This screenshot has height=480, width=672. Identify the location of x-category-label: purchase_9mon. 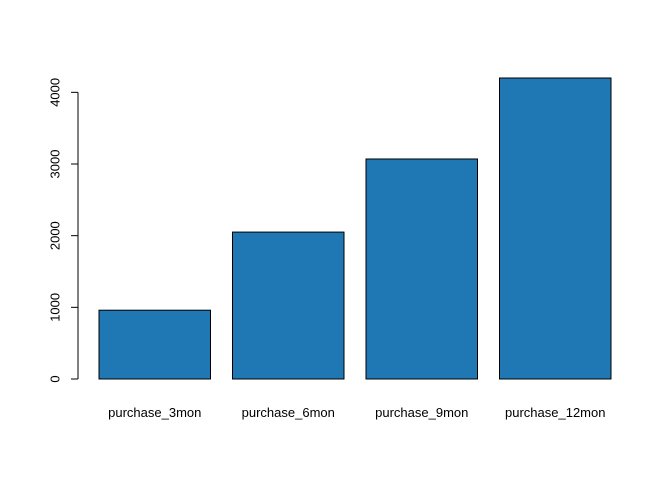
(421, 412).